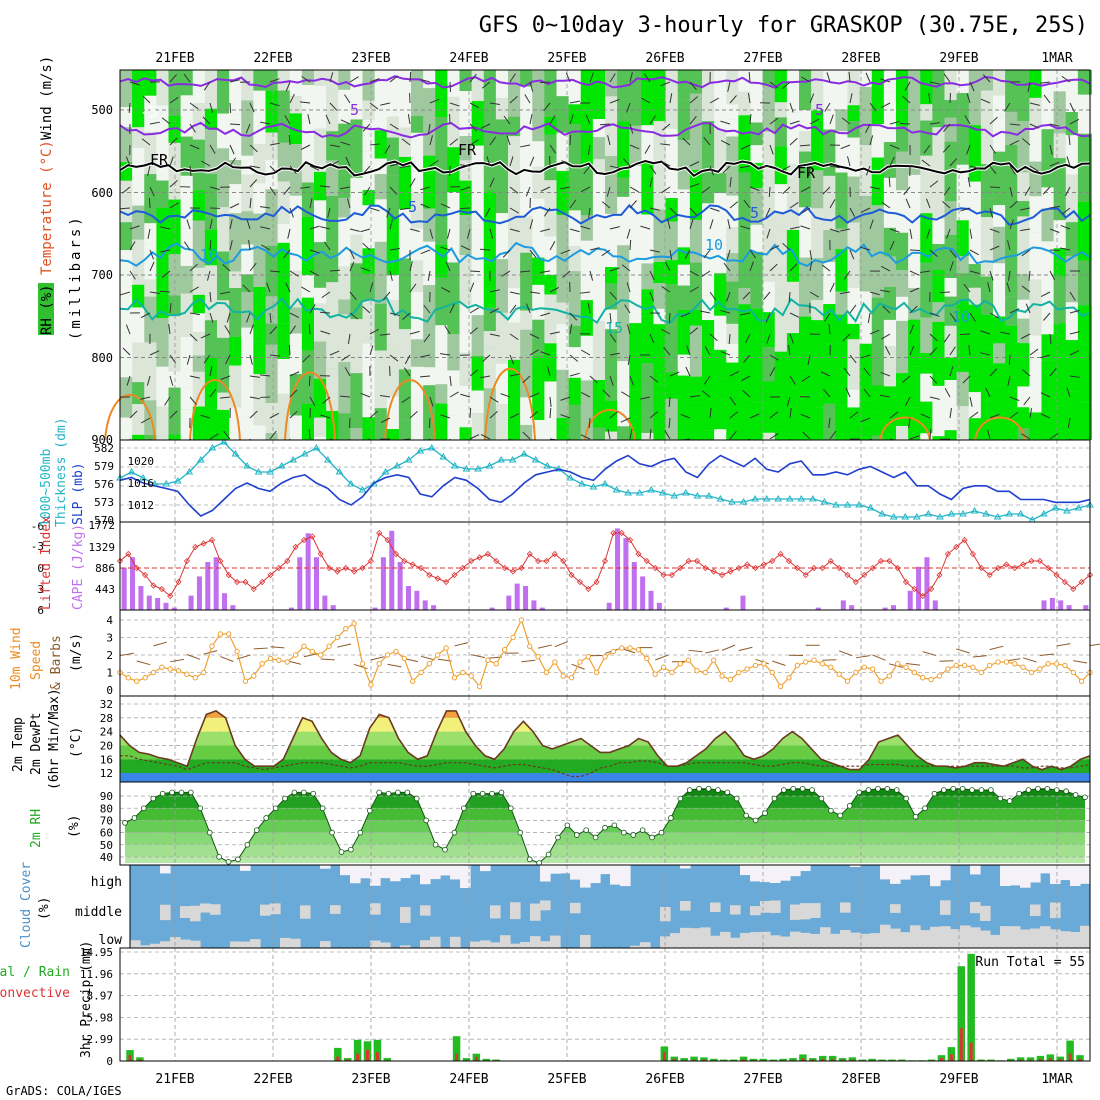 The height and width of the screenshot is (1100, 1100). Describe the element at coordinates (109, 673) in the screenshot. I see `wind-tick: 1` at that location.